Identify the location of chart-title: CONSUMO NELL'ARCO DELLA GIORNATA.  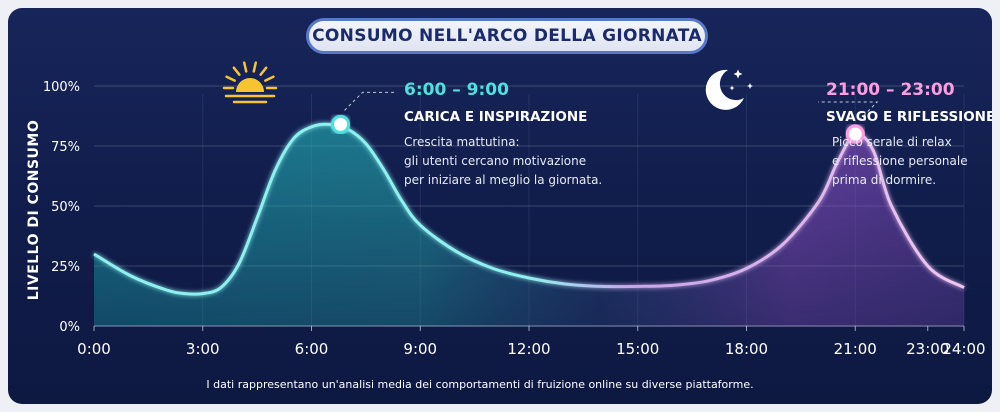
(507, 36).